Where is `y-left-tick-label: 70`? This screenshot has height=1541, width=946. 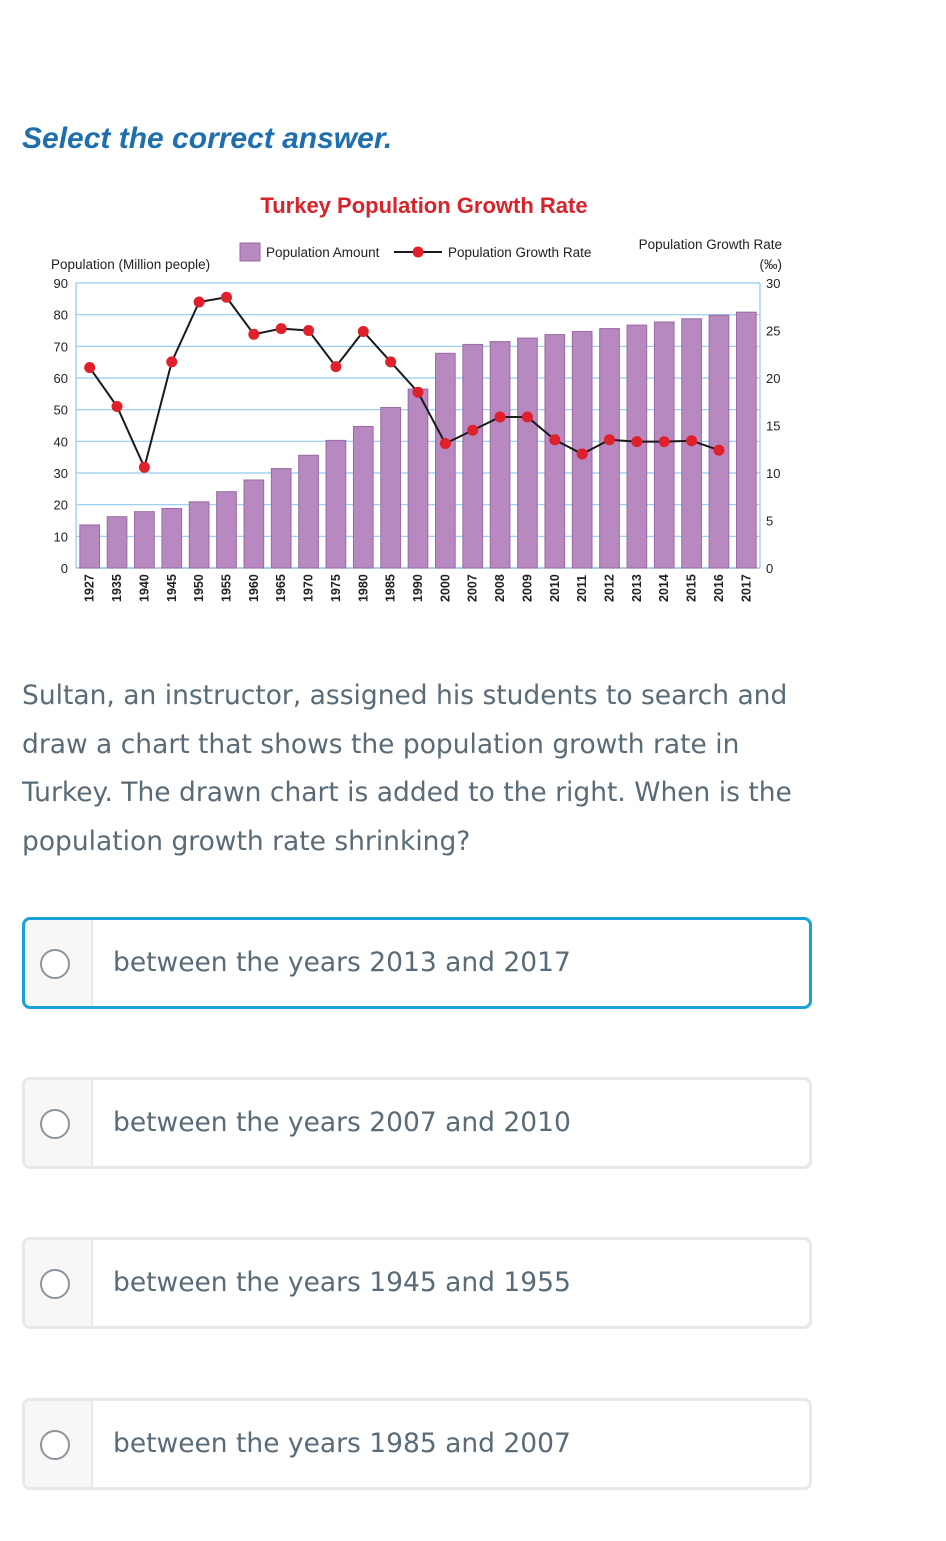
y-left-tick-label: 70 is located at coordinates (61, 346).